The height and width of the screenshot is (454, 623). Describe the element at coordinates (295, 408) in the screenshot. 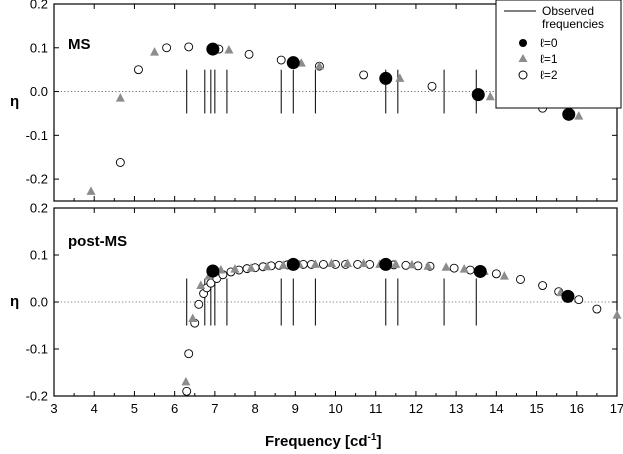

I see `x-tick-label: 9` at that location.